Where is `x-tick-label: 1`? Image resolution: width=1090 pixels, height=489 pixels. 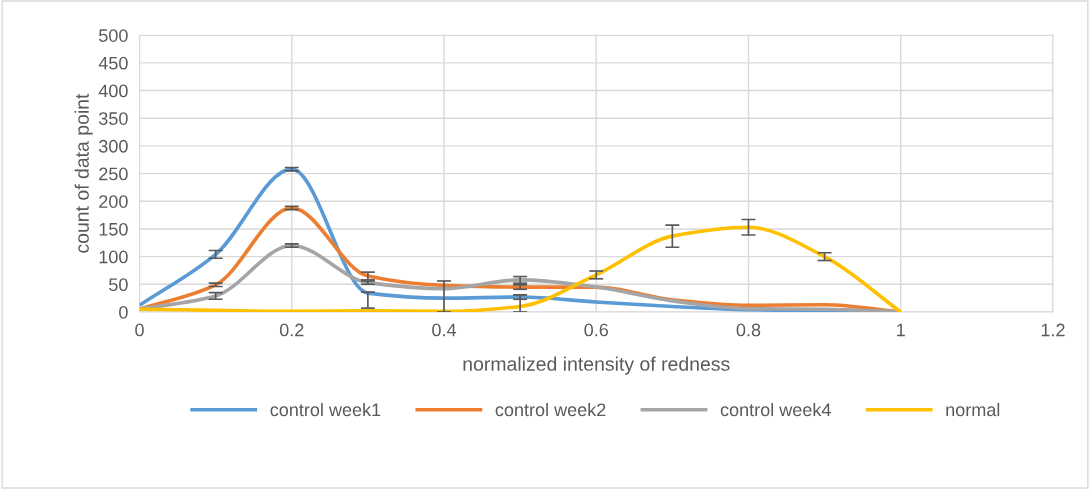
x-tick-label: 1 is located at coordinates (901, 330).